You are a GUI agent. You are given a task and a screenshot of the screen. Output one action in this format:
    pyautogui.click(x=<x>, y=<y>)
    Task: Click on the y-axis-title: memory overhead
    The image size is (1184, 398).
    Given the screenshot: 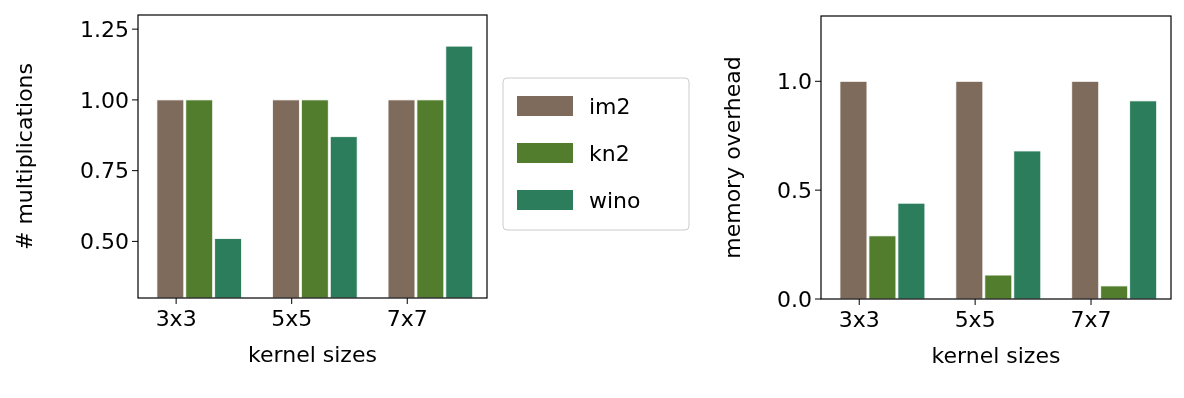 What is the action you would take?
    pyautogui.click(x=732, y=157)
    